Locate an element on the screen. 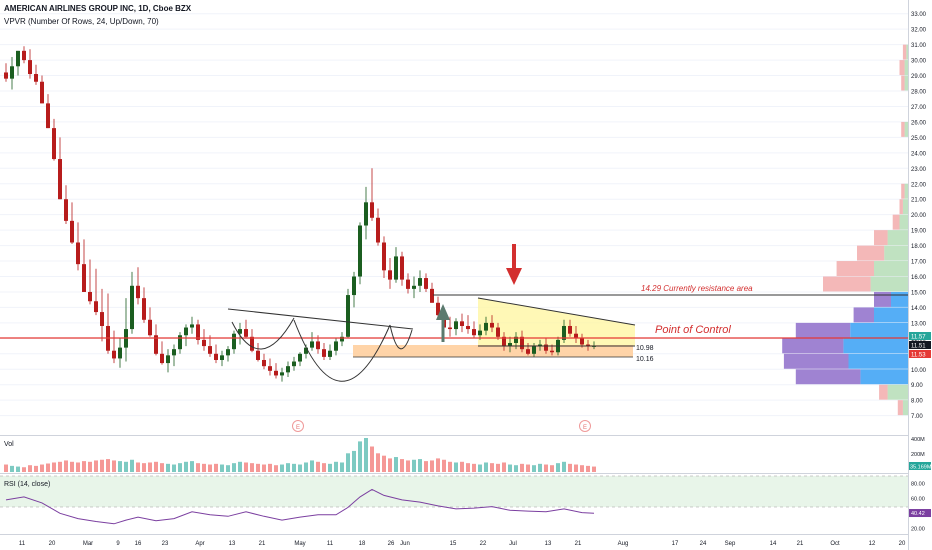  time-tick-label: 20 is located at coordinates (902, 544).